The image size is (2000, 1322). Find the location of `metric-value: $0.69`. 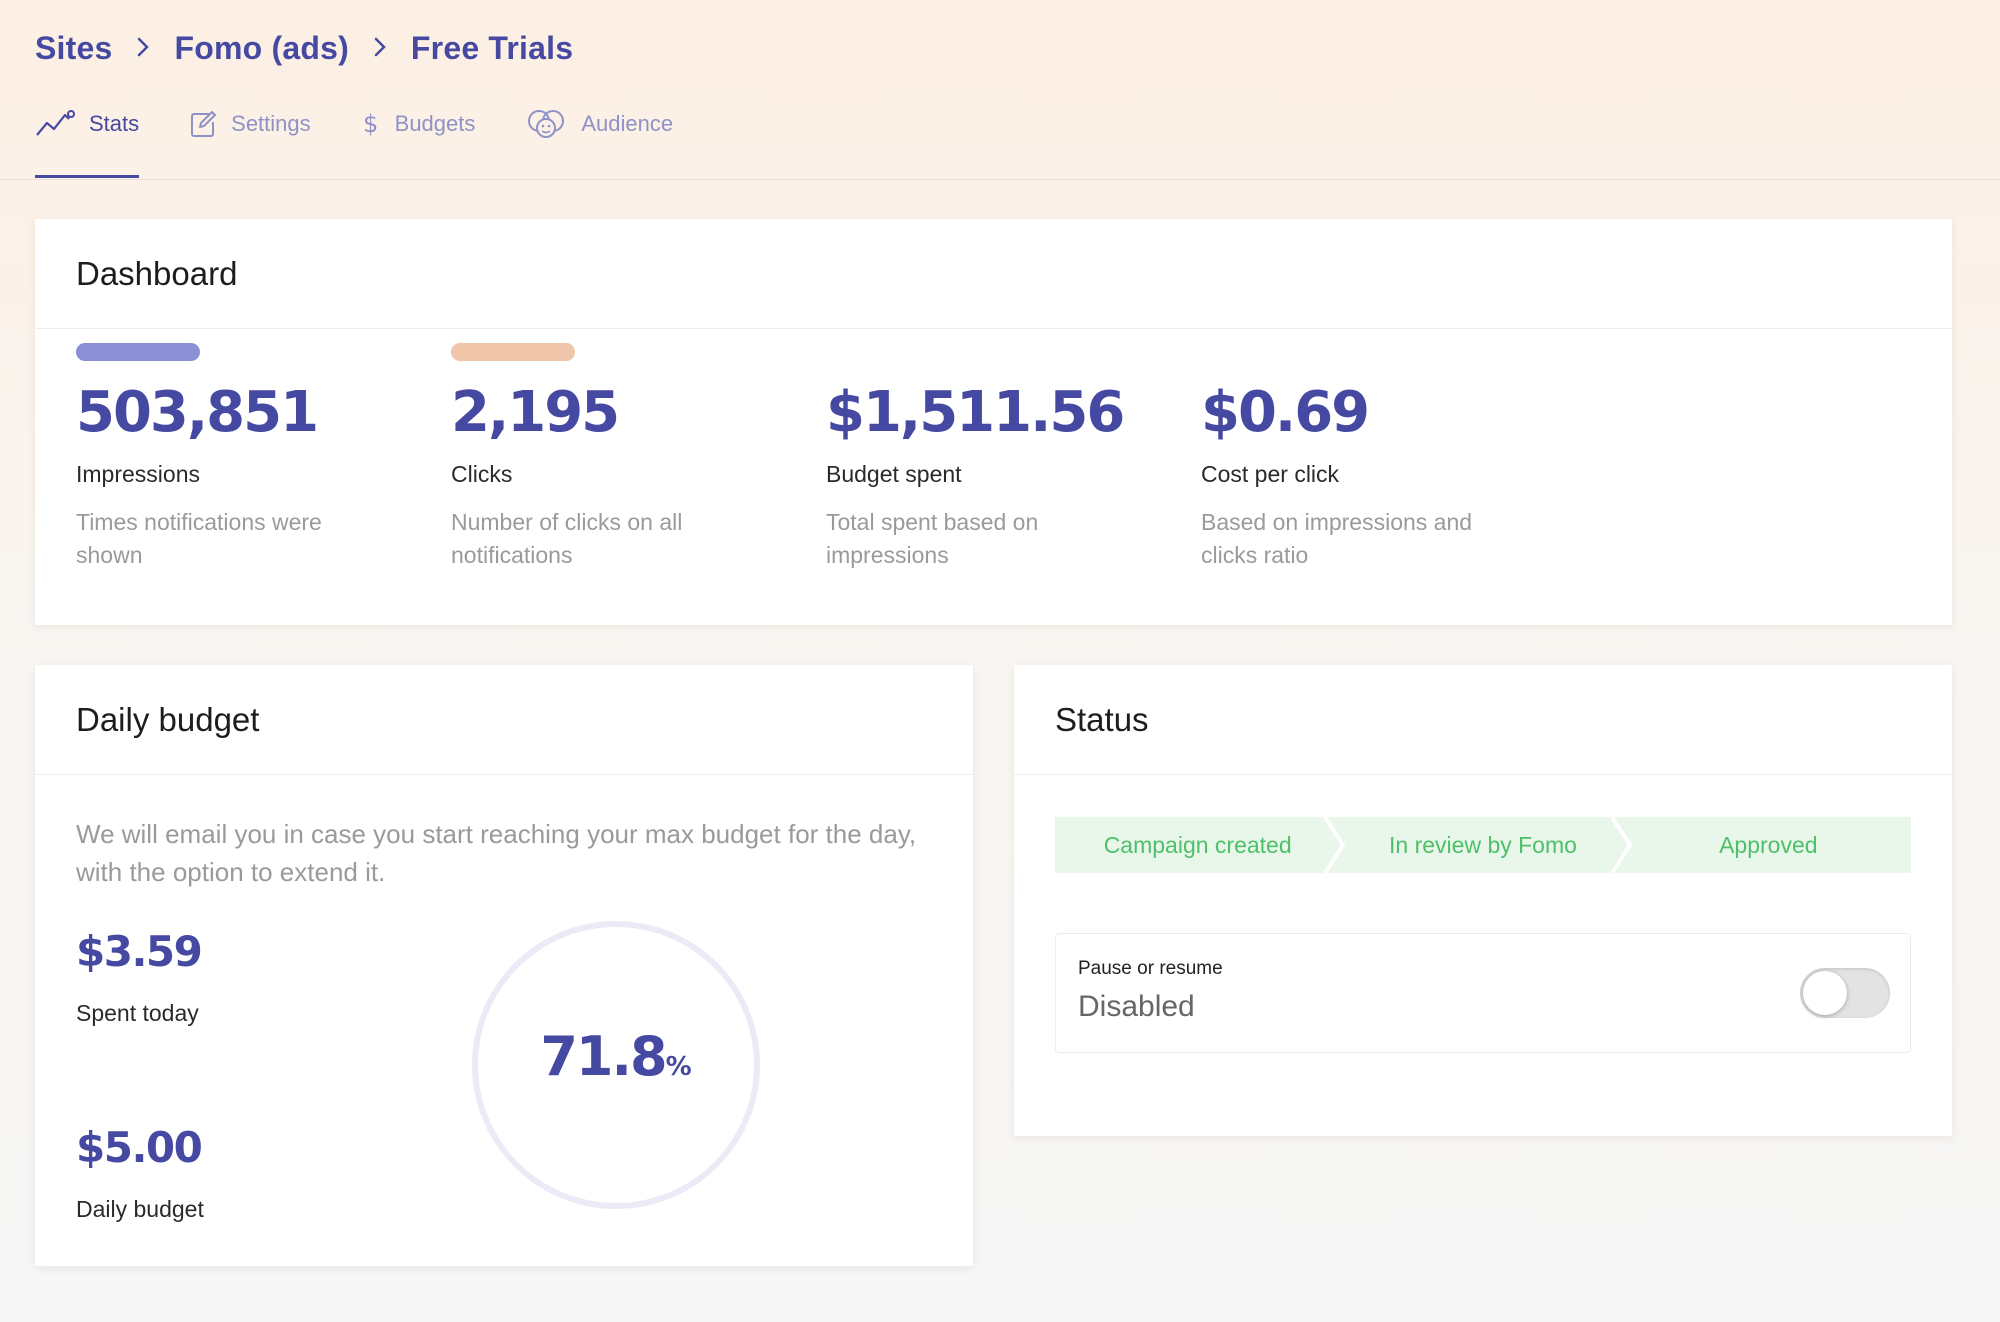

metric-value: $0.69 is located at coordinates (1285, 412).